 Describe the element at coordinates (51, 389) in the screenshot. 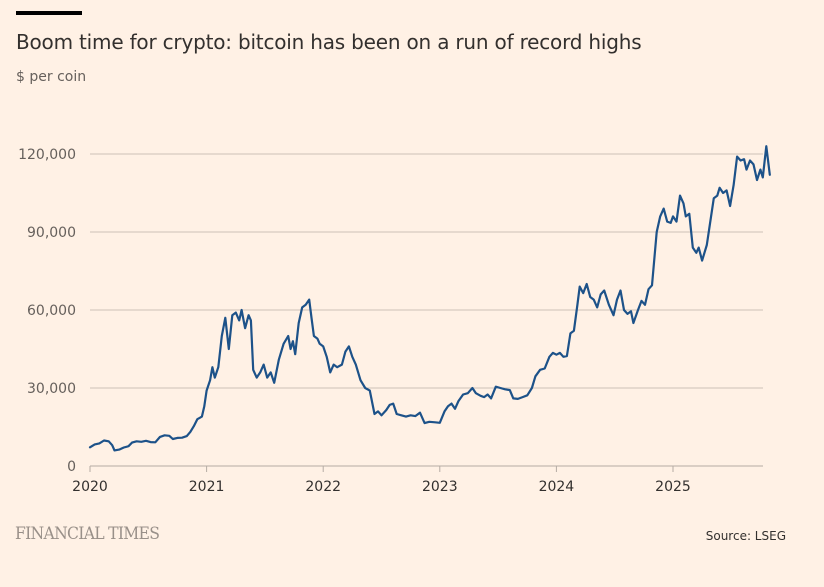

I see `y-tick-label: 30,000` at that location.